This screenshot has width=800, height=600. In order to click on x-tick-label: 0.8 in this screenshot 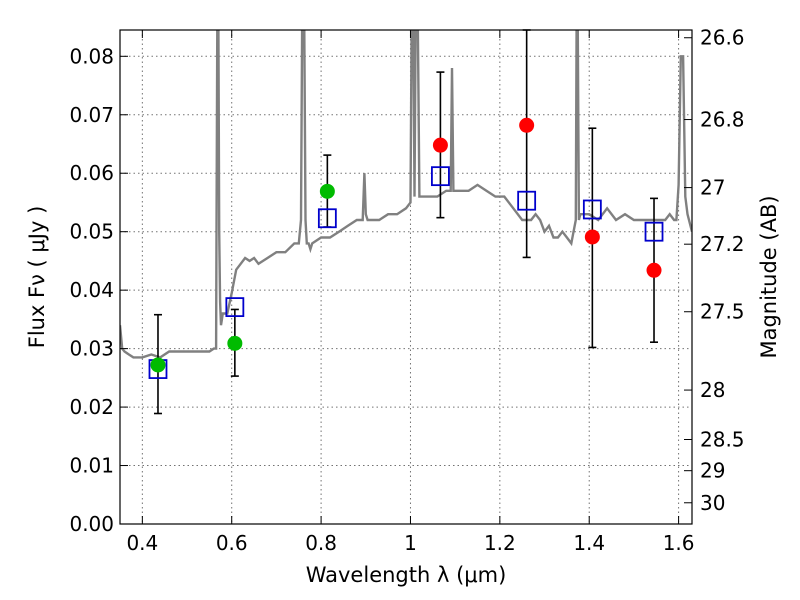, I will do `click(321, 543)`.